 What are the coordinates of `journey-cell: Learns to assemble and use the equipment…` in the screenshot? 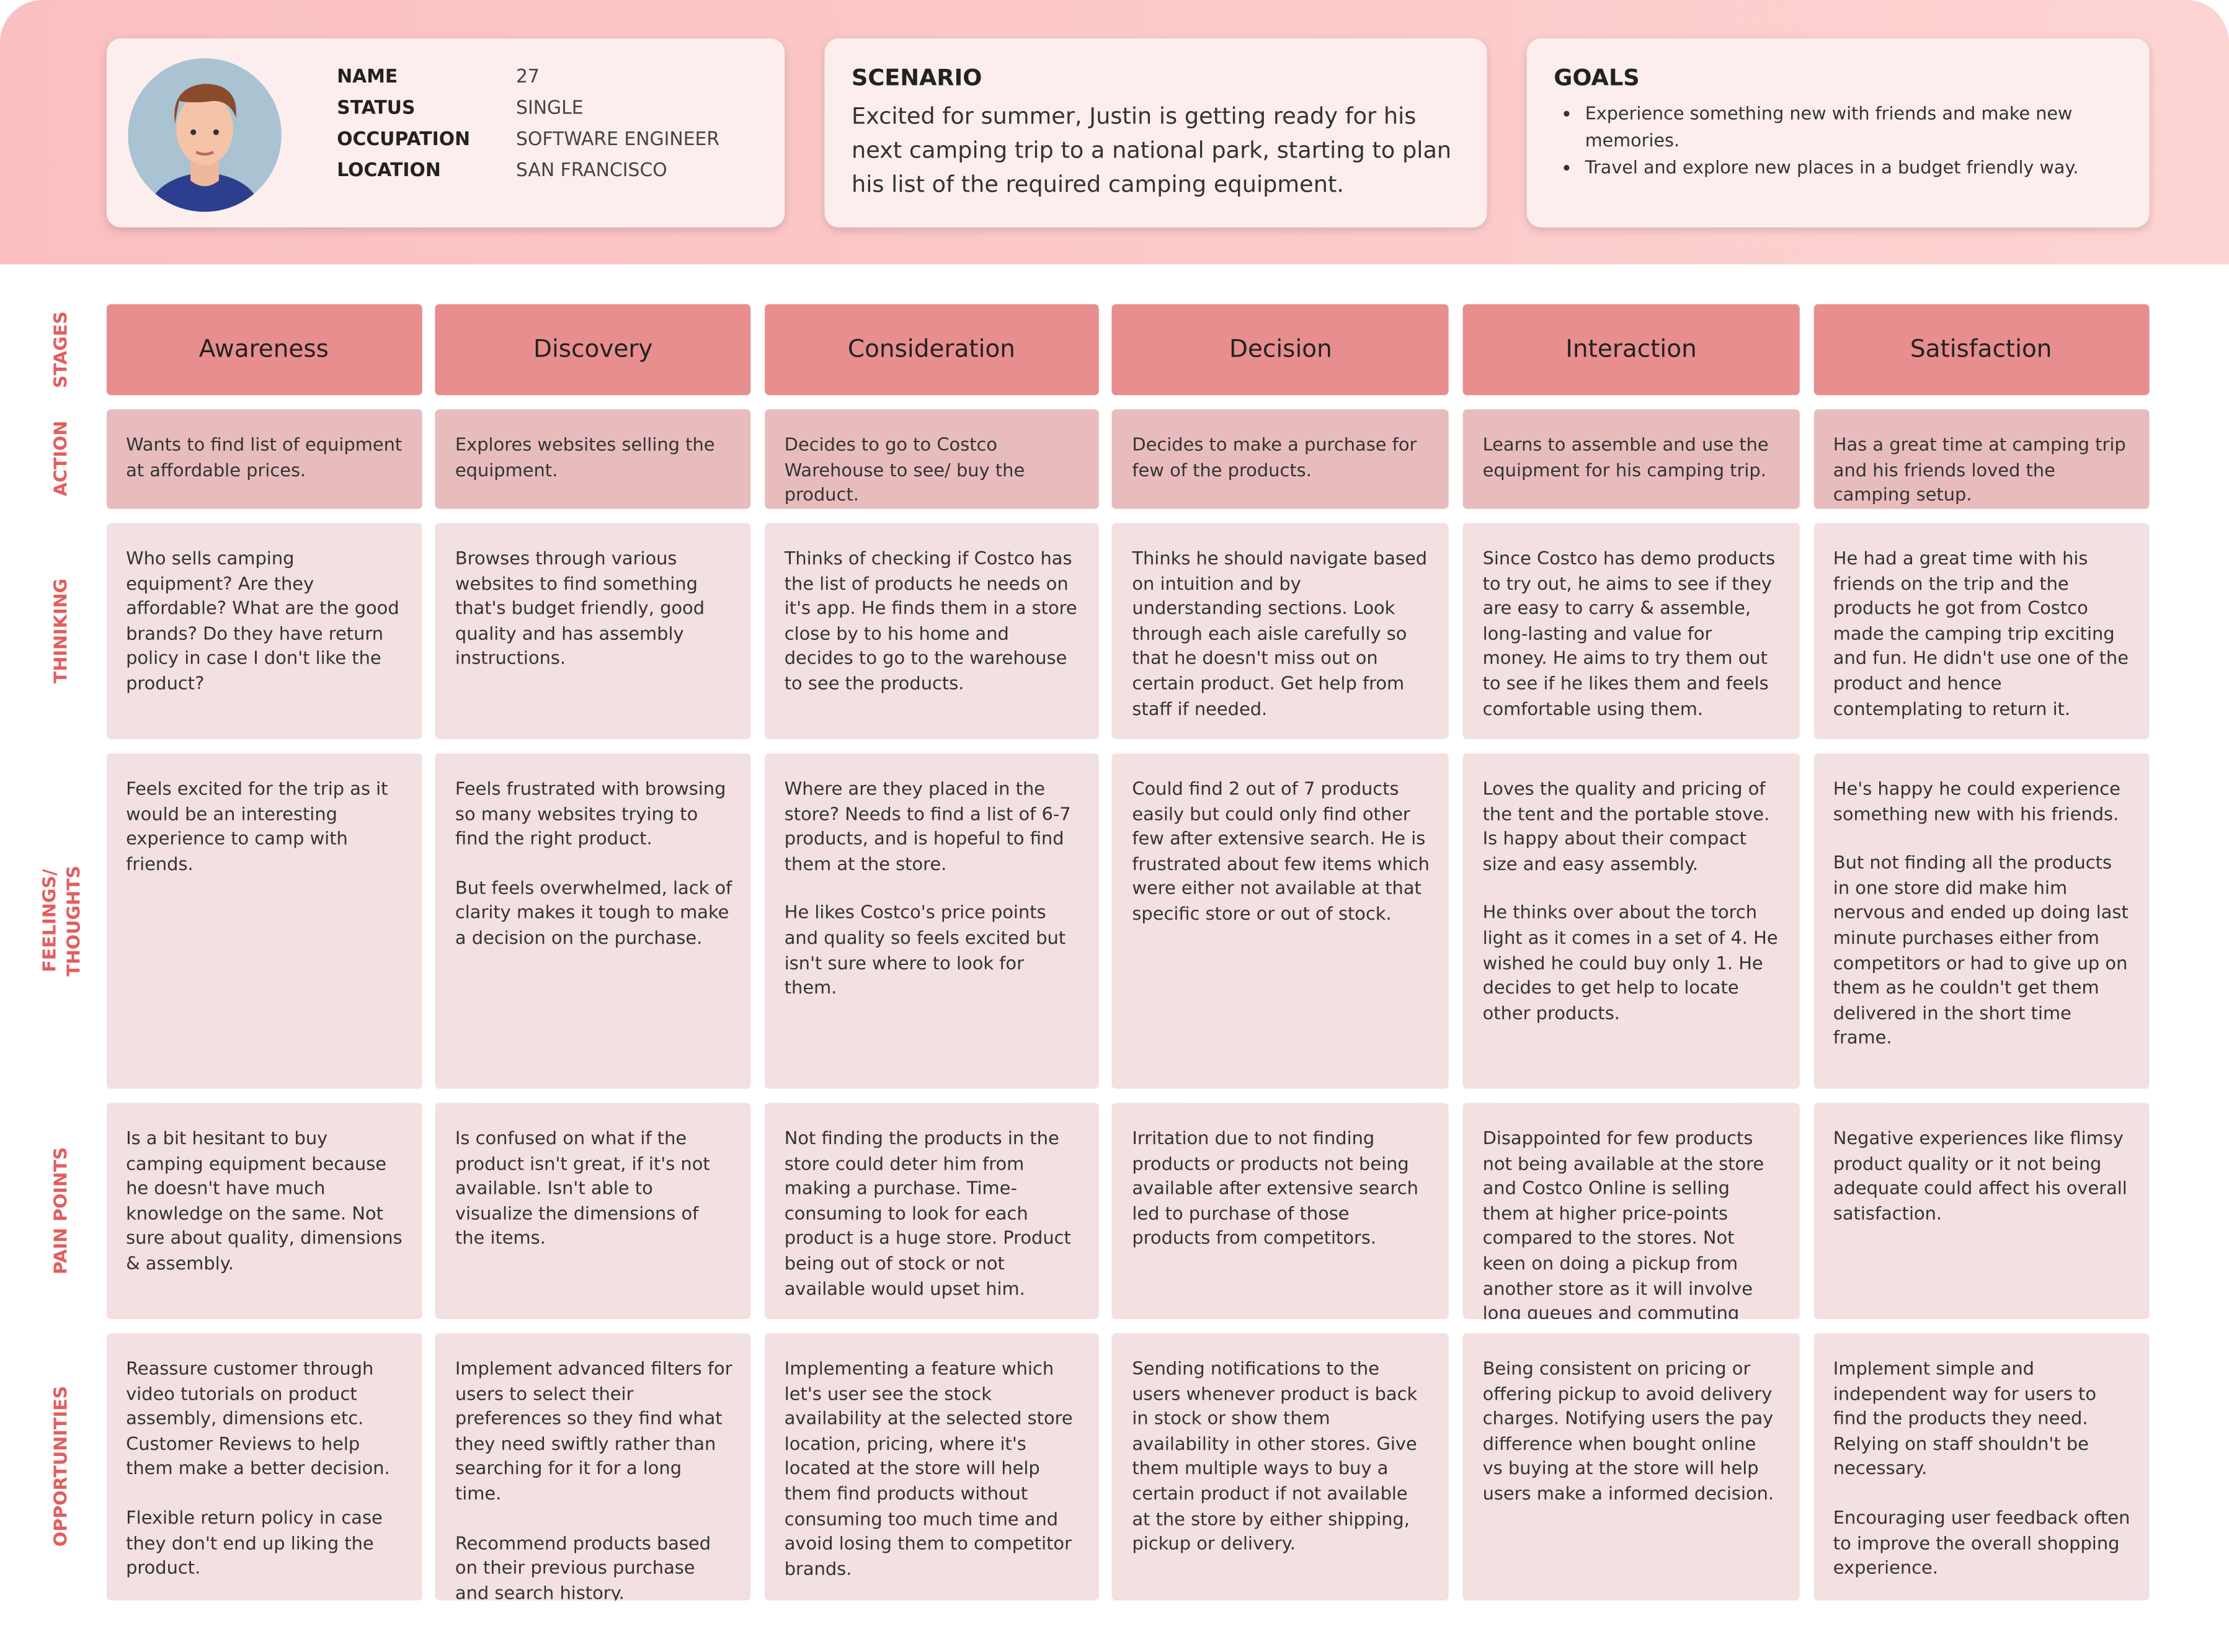 It's located at (1631, 459).